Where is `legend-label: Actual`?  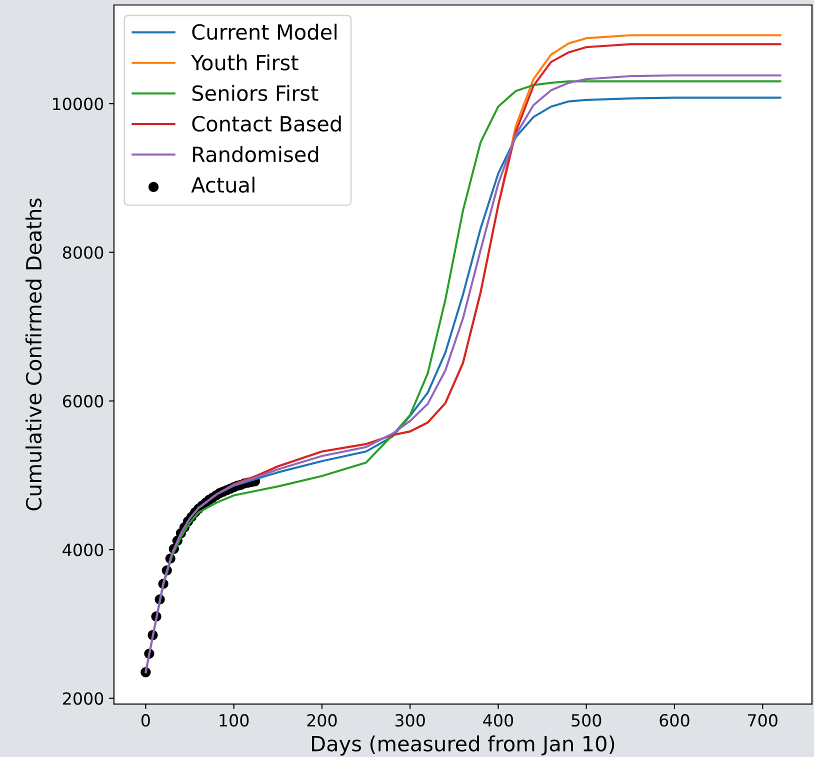 legend-label: Actual is located at coordinates (222, 184).